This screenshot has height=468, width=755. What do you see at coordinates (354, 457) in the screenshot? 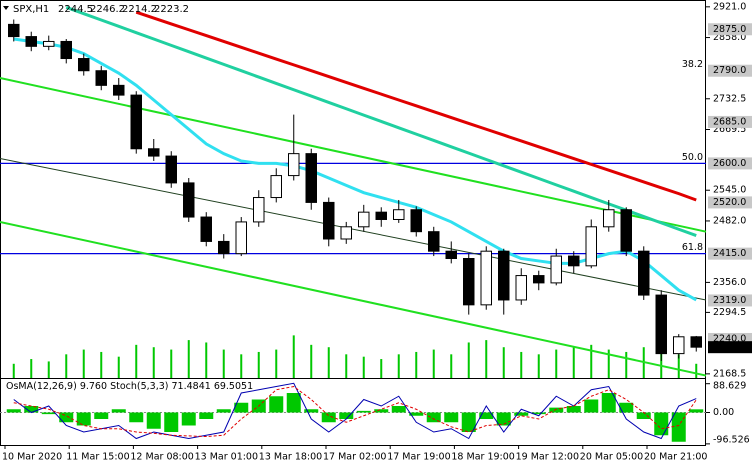
I see `x-tick-label: 17 Mar 02:00` at bounding box center [354, 457].